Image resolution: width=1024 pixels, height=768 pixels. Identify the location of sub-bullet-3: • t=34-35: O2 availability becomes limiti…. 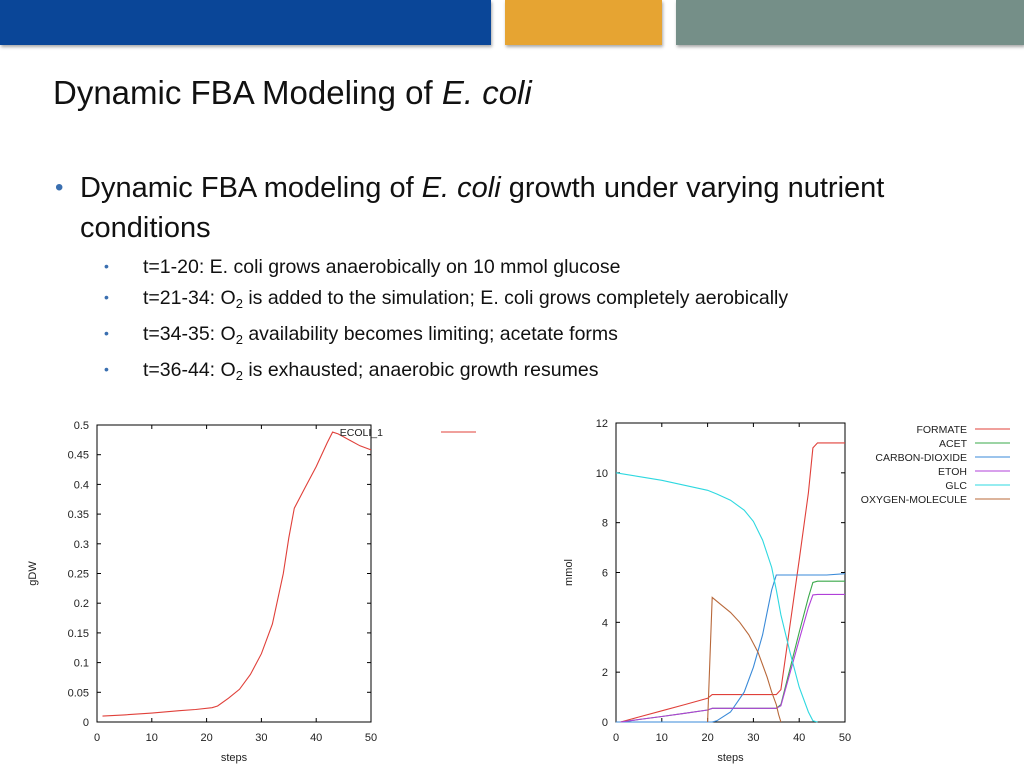
(361, 335).